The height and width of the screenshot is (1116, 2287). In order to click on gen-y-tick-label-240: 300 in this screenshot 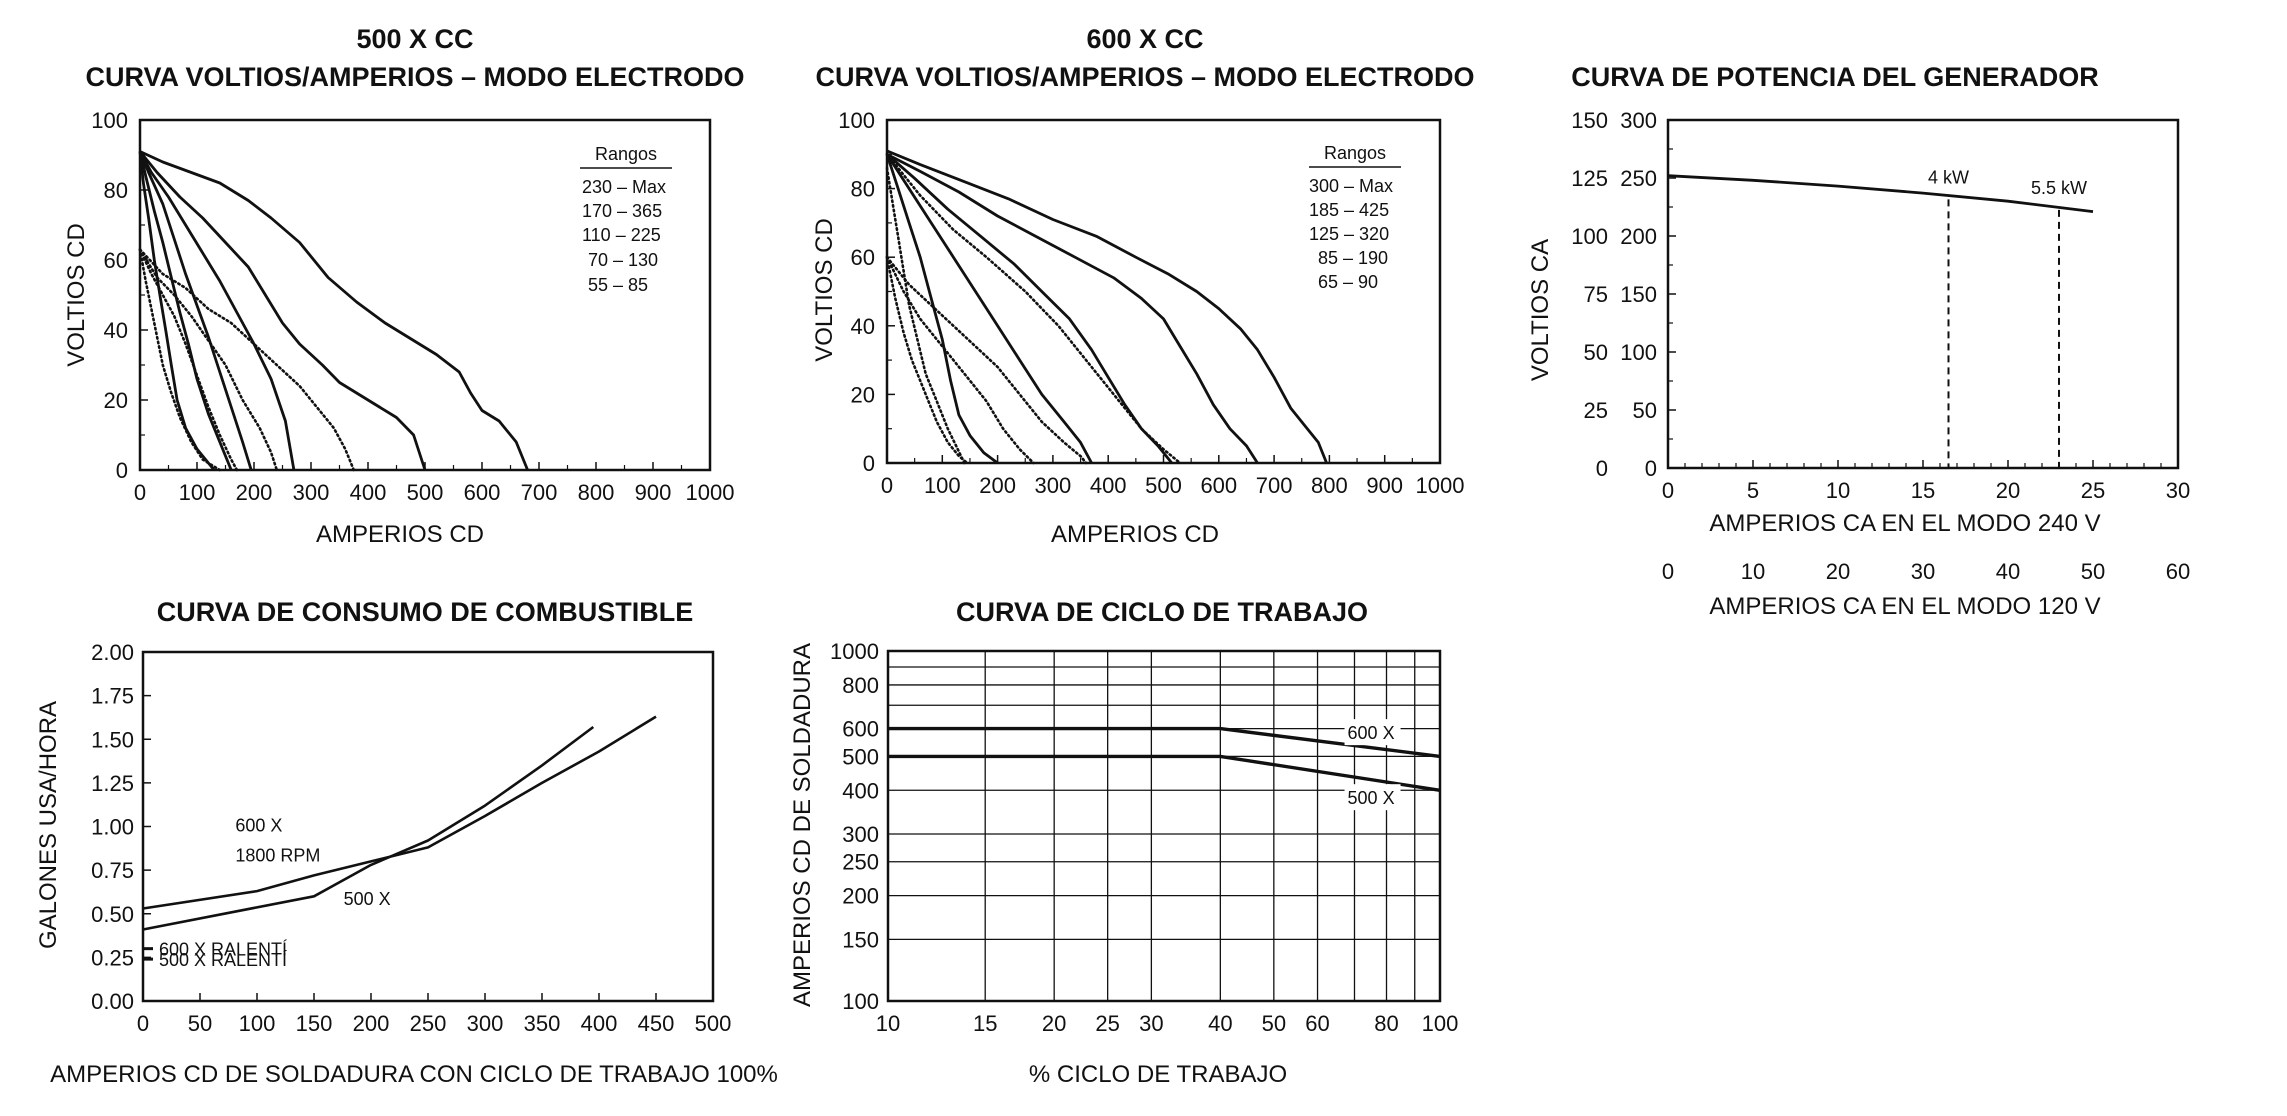, I will do `click(1638, 120)`.